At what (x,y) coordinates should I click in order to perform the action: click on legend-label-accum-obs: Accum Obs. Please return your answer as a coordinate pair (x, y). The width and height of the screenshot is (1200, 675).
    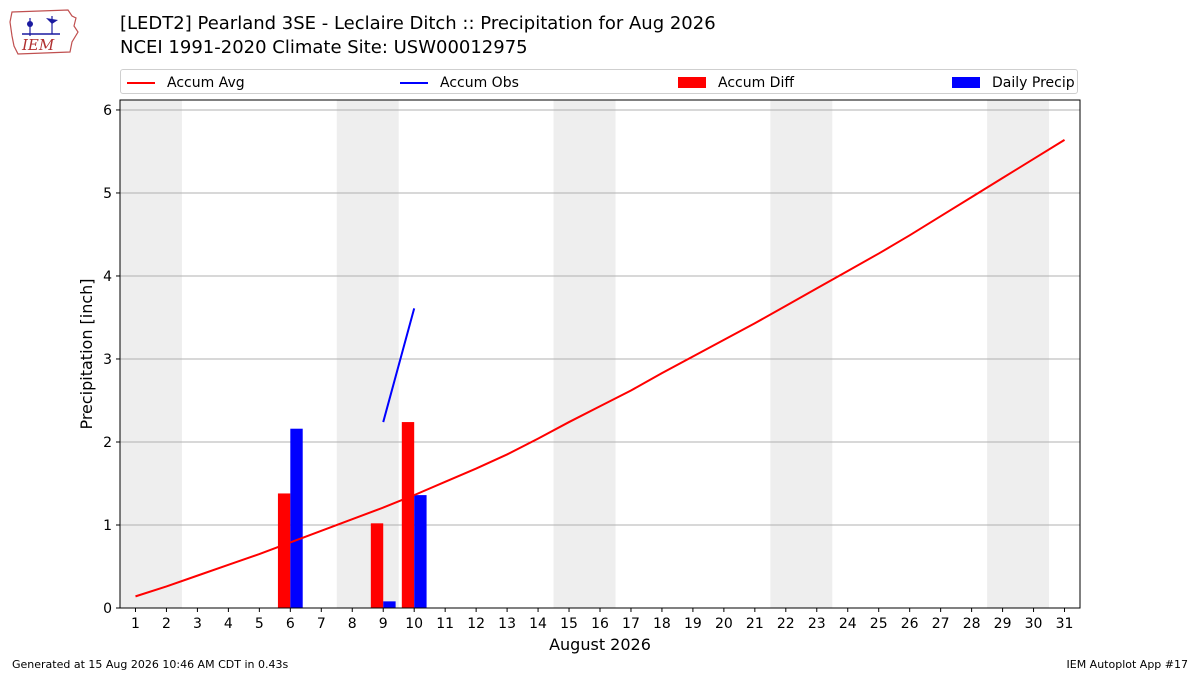
    Looking at the image, I should click on (479, 82).